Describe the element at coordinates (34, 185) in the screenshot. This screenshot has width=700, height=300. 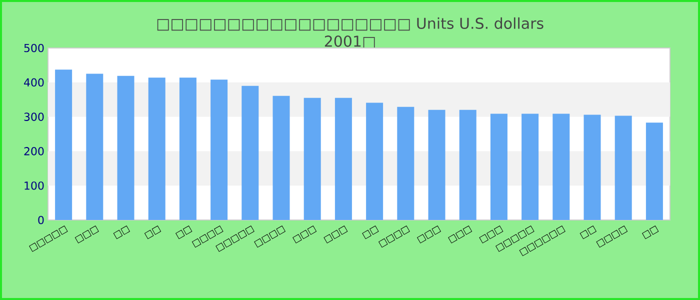
I see `y-tick-label: 100` at that location.